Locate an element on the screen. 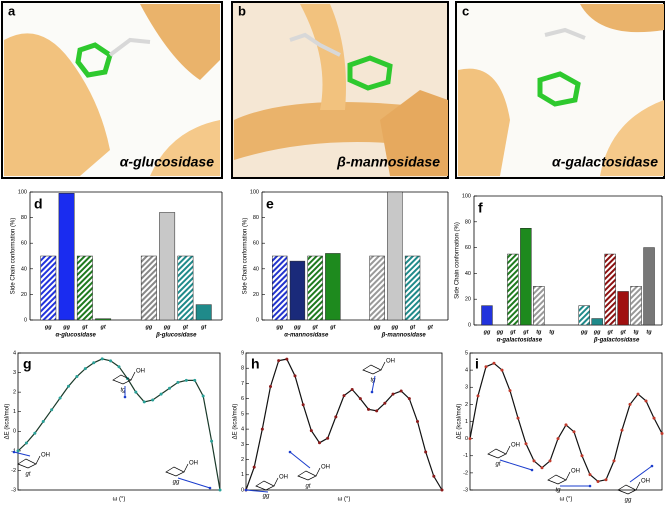  y-tick-label: 20 is located at coordinates (468, 300).